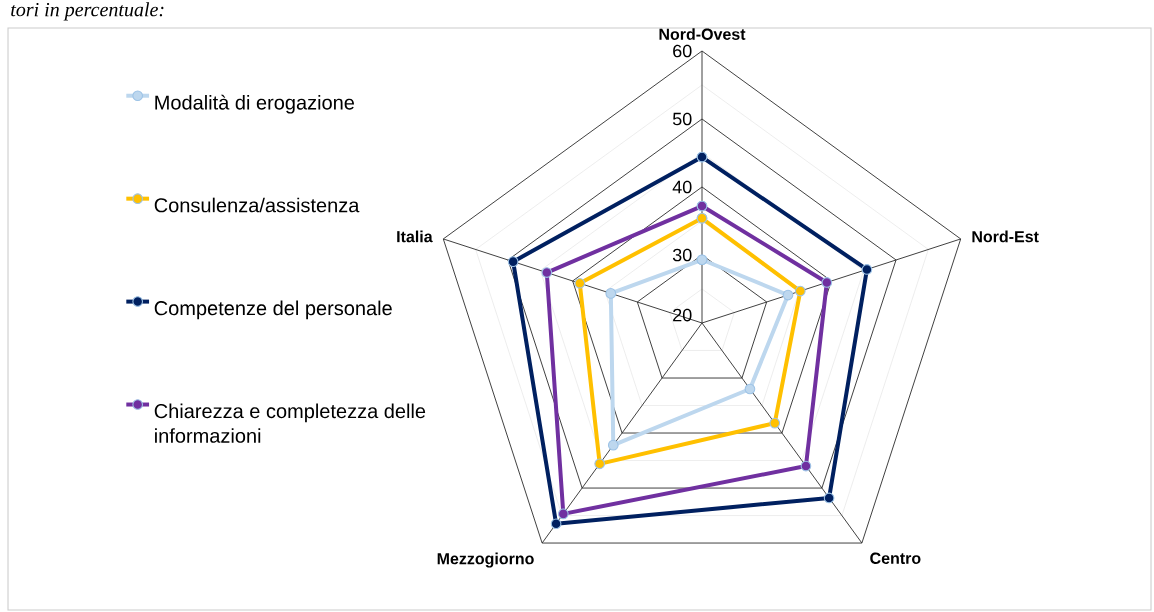  Describe the element at coordinates (682, 315) in the screenshot. I see `y-tick-label: 20` at that location.